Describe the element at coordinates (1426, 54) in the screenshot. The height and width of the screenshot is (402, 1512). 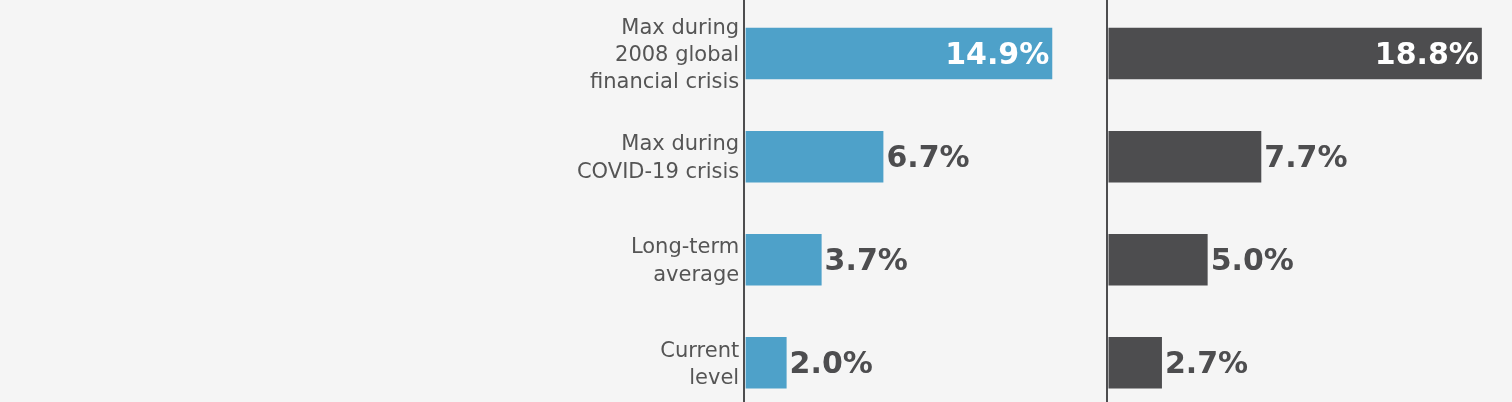
I see `data-label: 18.8%` at that location.